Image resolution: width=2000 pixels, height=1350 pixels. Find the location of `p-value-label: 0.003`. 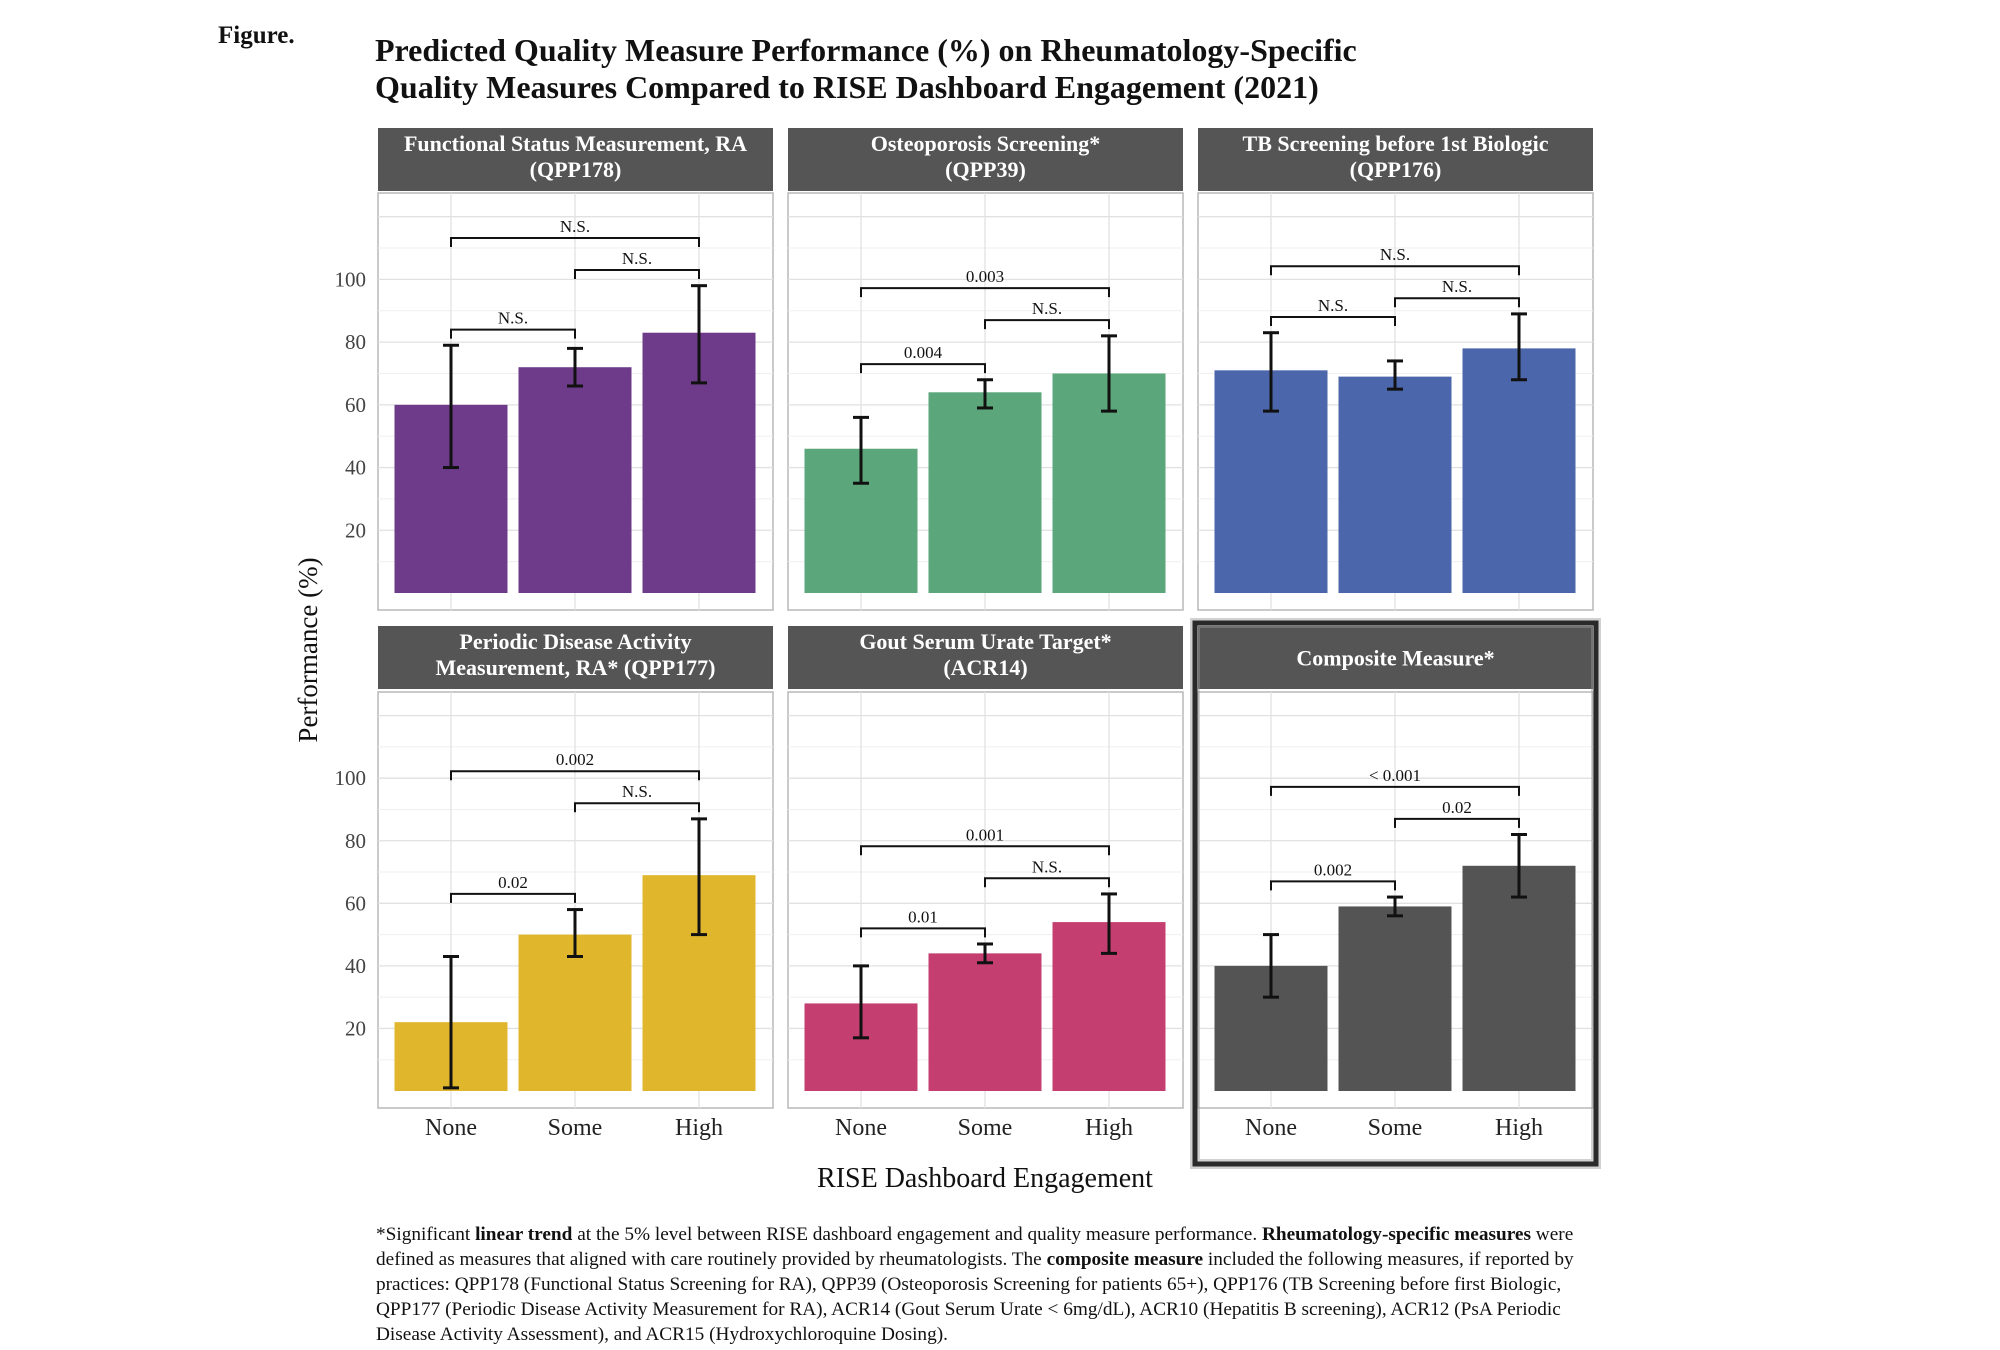

p-value-label: 0.003 is located at coordinates (985, 276).